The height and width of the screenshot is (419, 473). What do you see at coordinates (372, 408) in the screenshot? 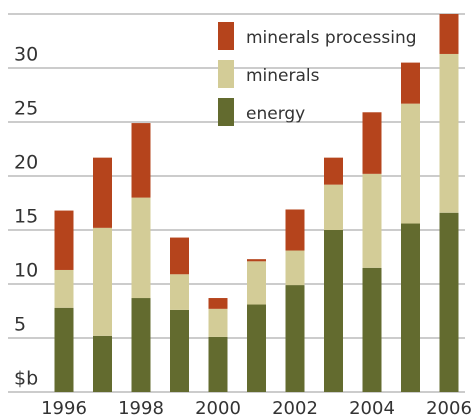
I see `x-tick-label: 2004` at bounding box center [372, 408].